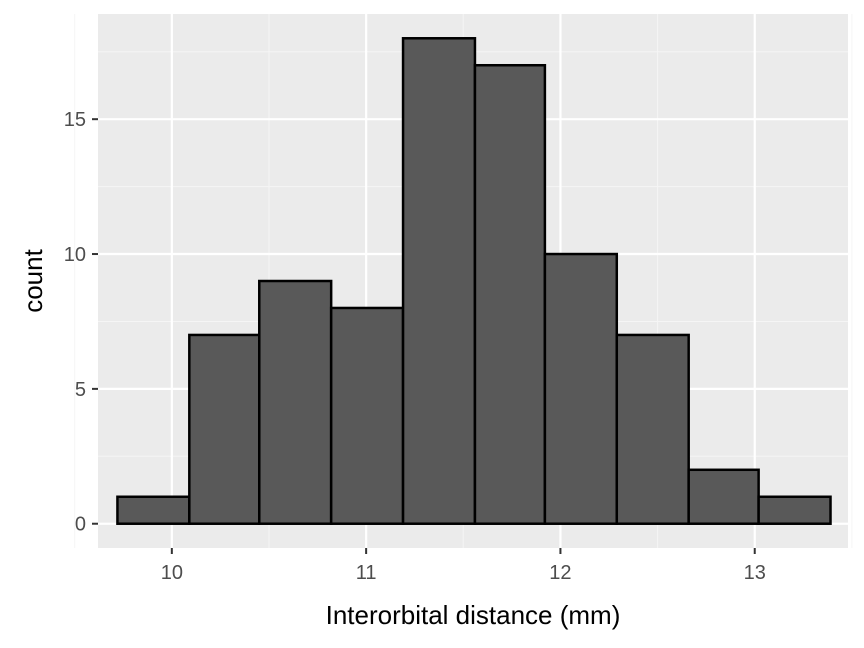  I want to click on y-tick-label: 5, so click(80, 390).